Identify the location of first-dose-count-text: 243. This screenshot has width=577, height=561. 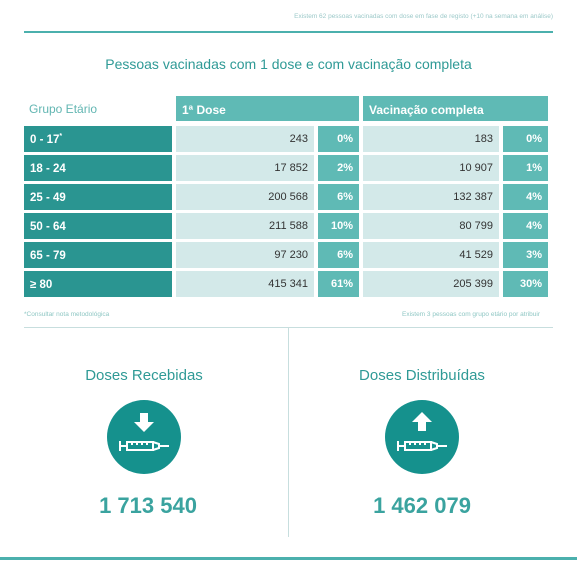
(298, 139).